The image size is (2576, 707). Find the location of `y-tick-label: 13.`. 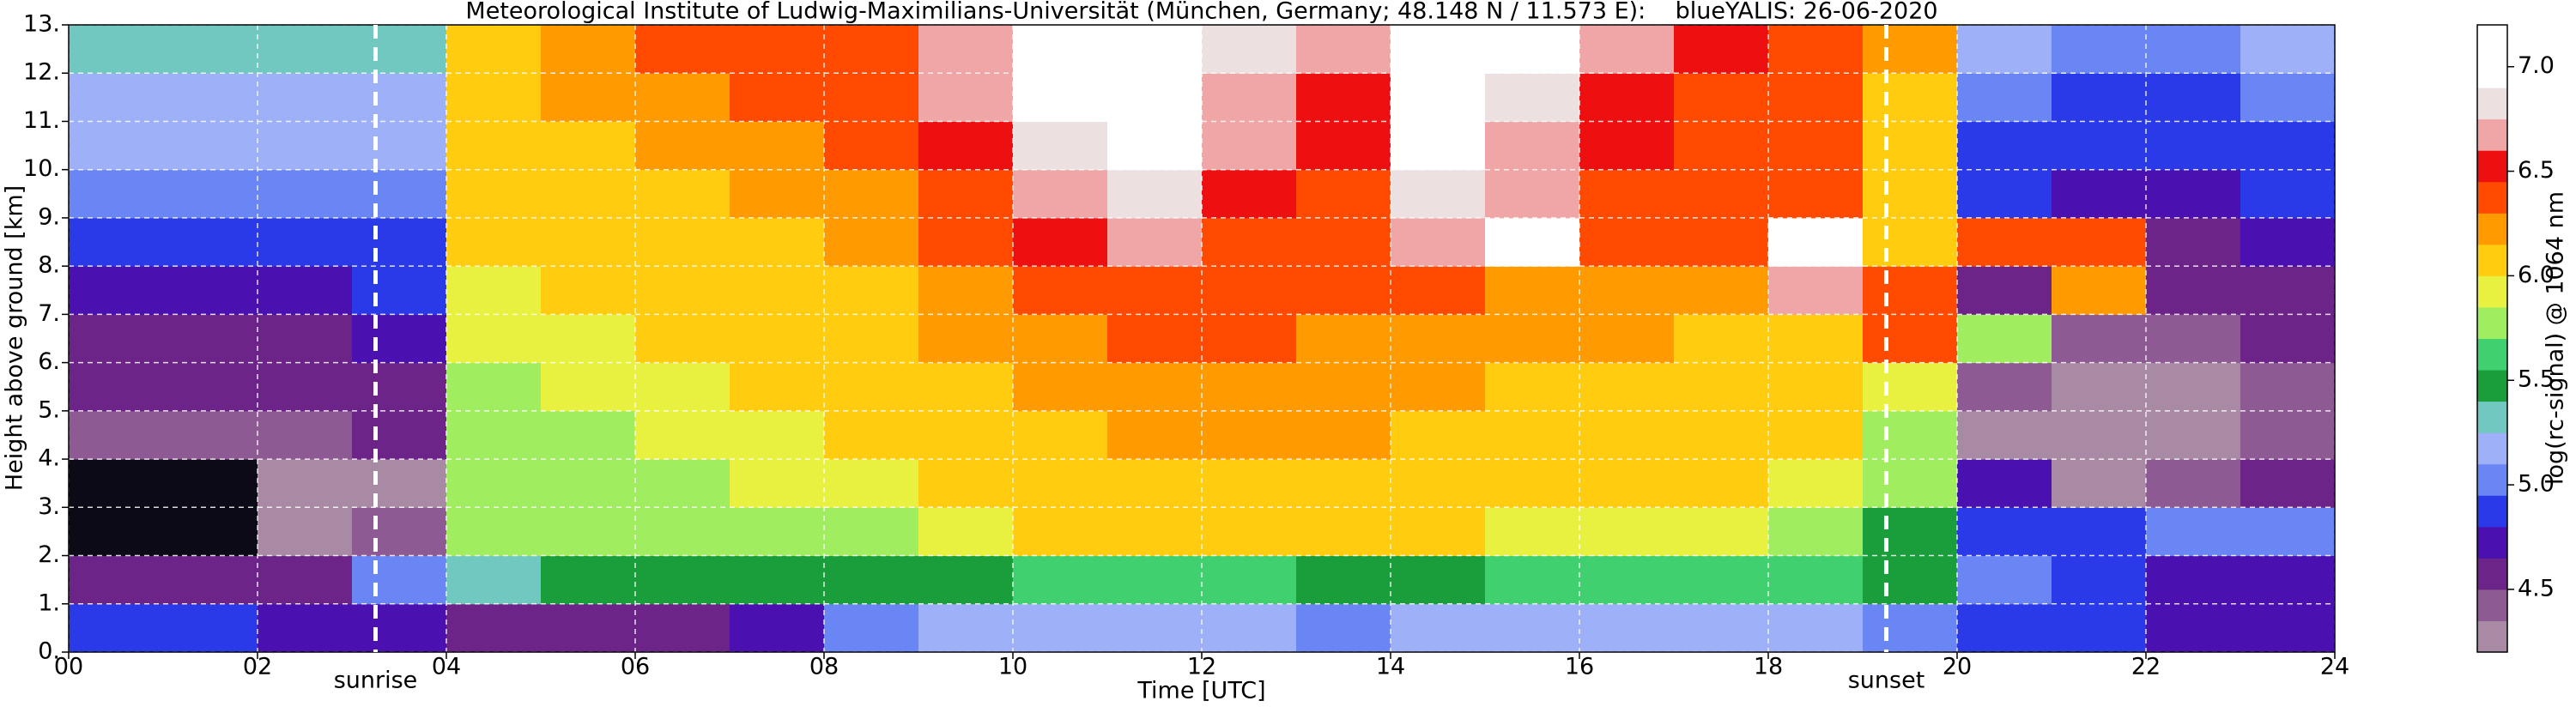

y-tick-label: 13. is located at coordinates (41, 24).